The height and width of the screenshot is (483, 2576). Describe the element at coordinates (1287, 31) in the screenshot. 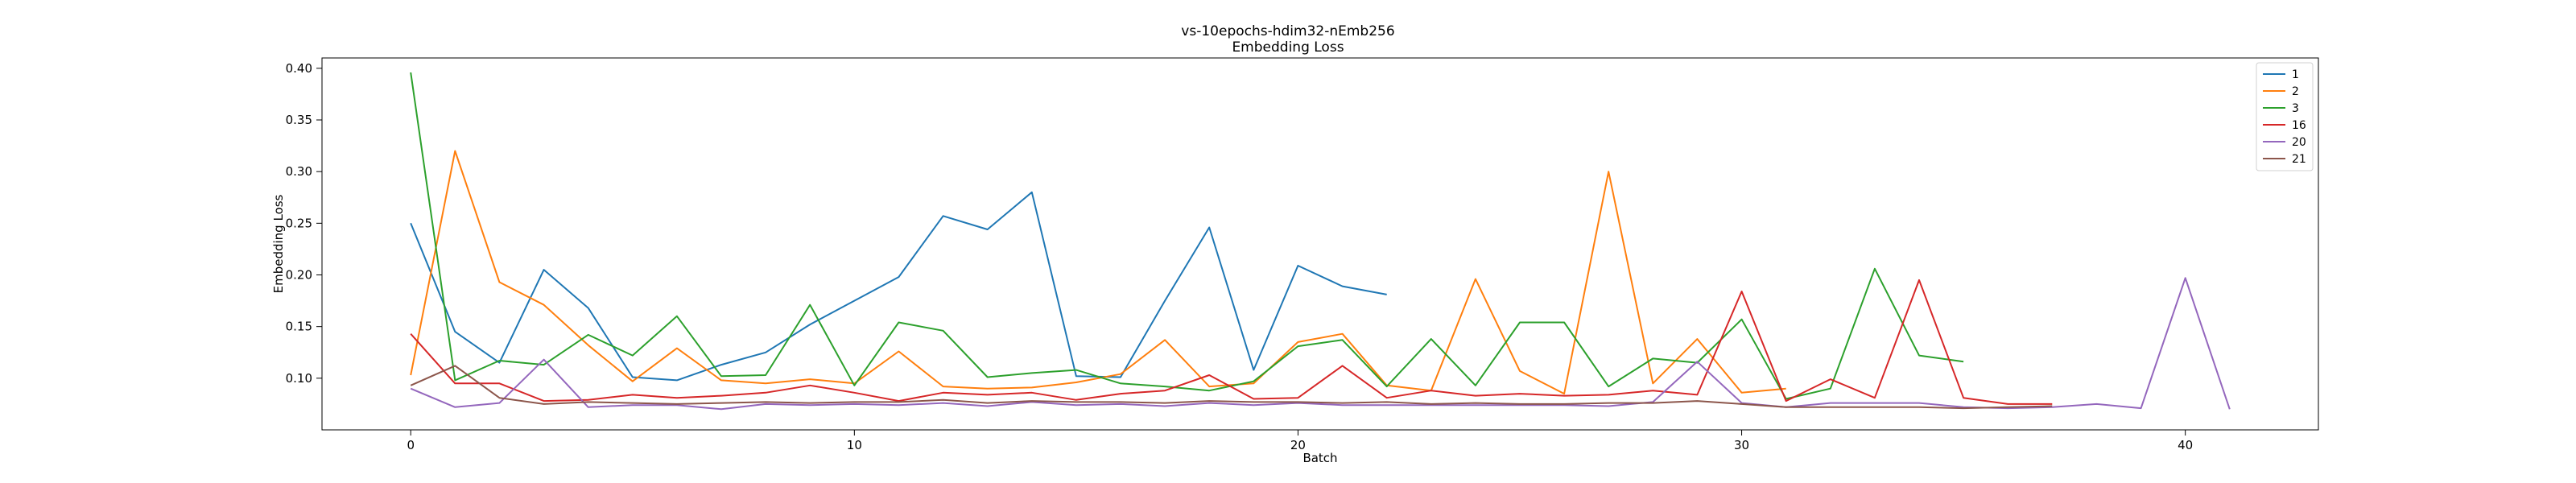

I see `chart-title: vs-10epochs-hdim32-nEmb256` at that location.